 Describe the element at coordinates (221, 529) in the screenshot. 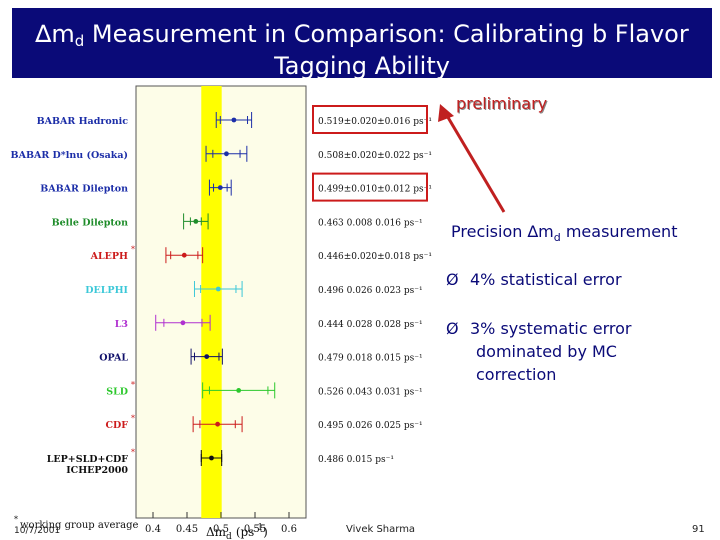

I see `x-tick-label: 0.5` at that location.